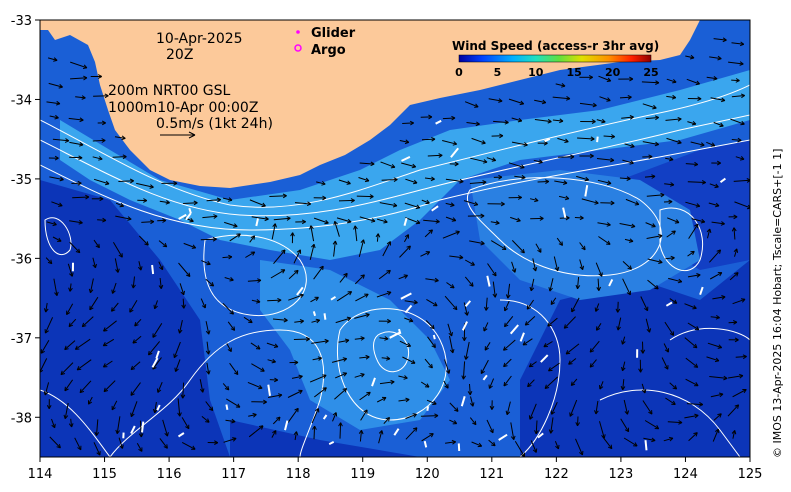 Image resolution: width=791 pixels, height=492 pixels. Describe the element at coordinates (214, 124) in the screenshot. I see `scale-label: 0.5m/s (1kt 24h)` at that location.